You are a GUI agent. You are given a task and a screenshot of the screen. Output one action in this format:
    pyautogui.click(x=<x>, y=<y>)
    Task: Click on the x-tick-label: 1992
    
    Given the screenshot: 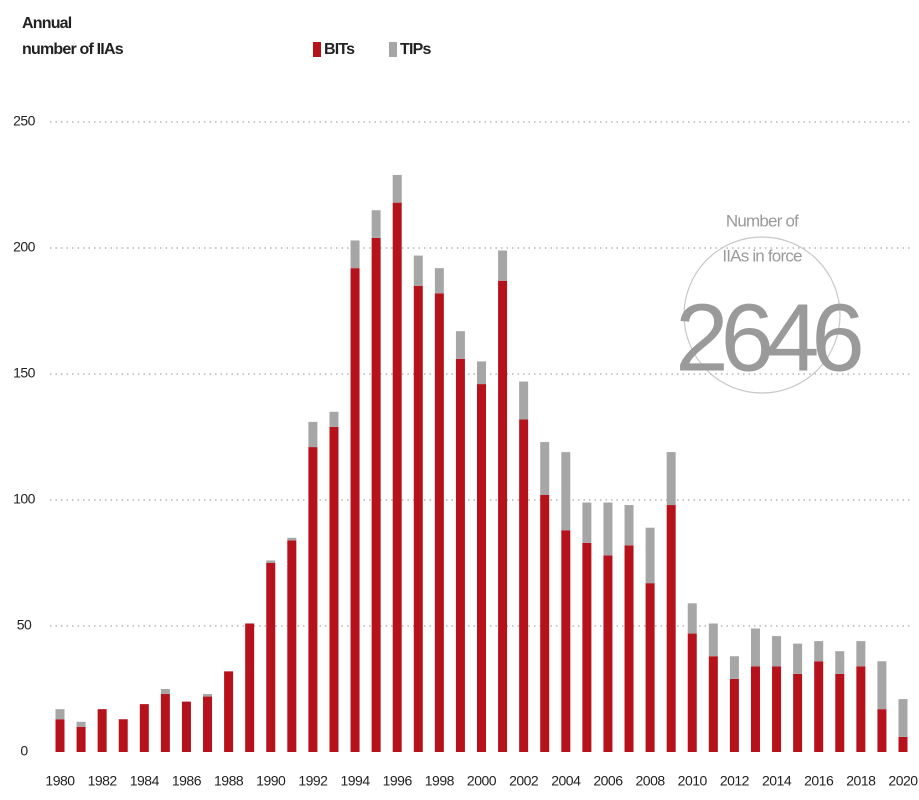 What is the action you would take?
    pyautogui.click(x=313, y=781)
    